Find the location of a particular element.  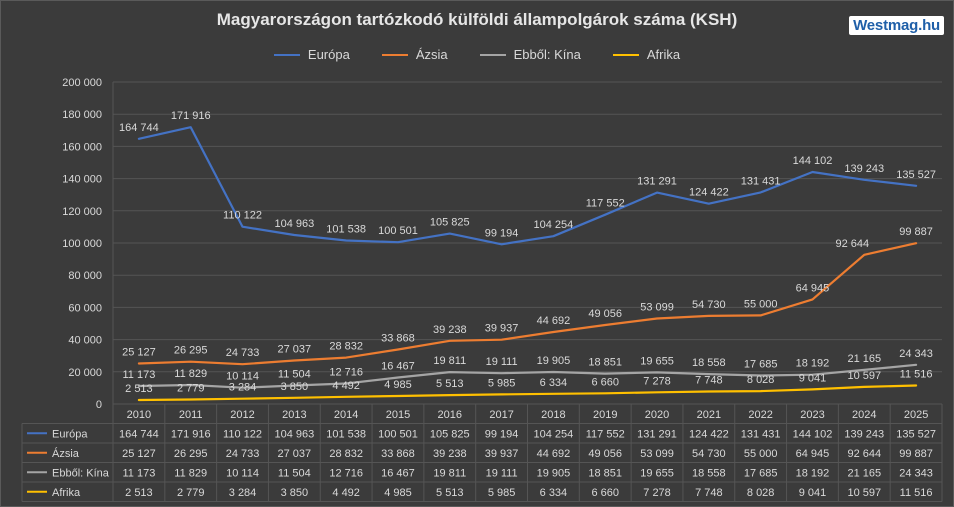

y-tick-label: 20 000 is located at coordinates (85, 373).